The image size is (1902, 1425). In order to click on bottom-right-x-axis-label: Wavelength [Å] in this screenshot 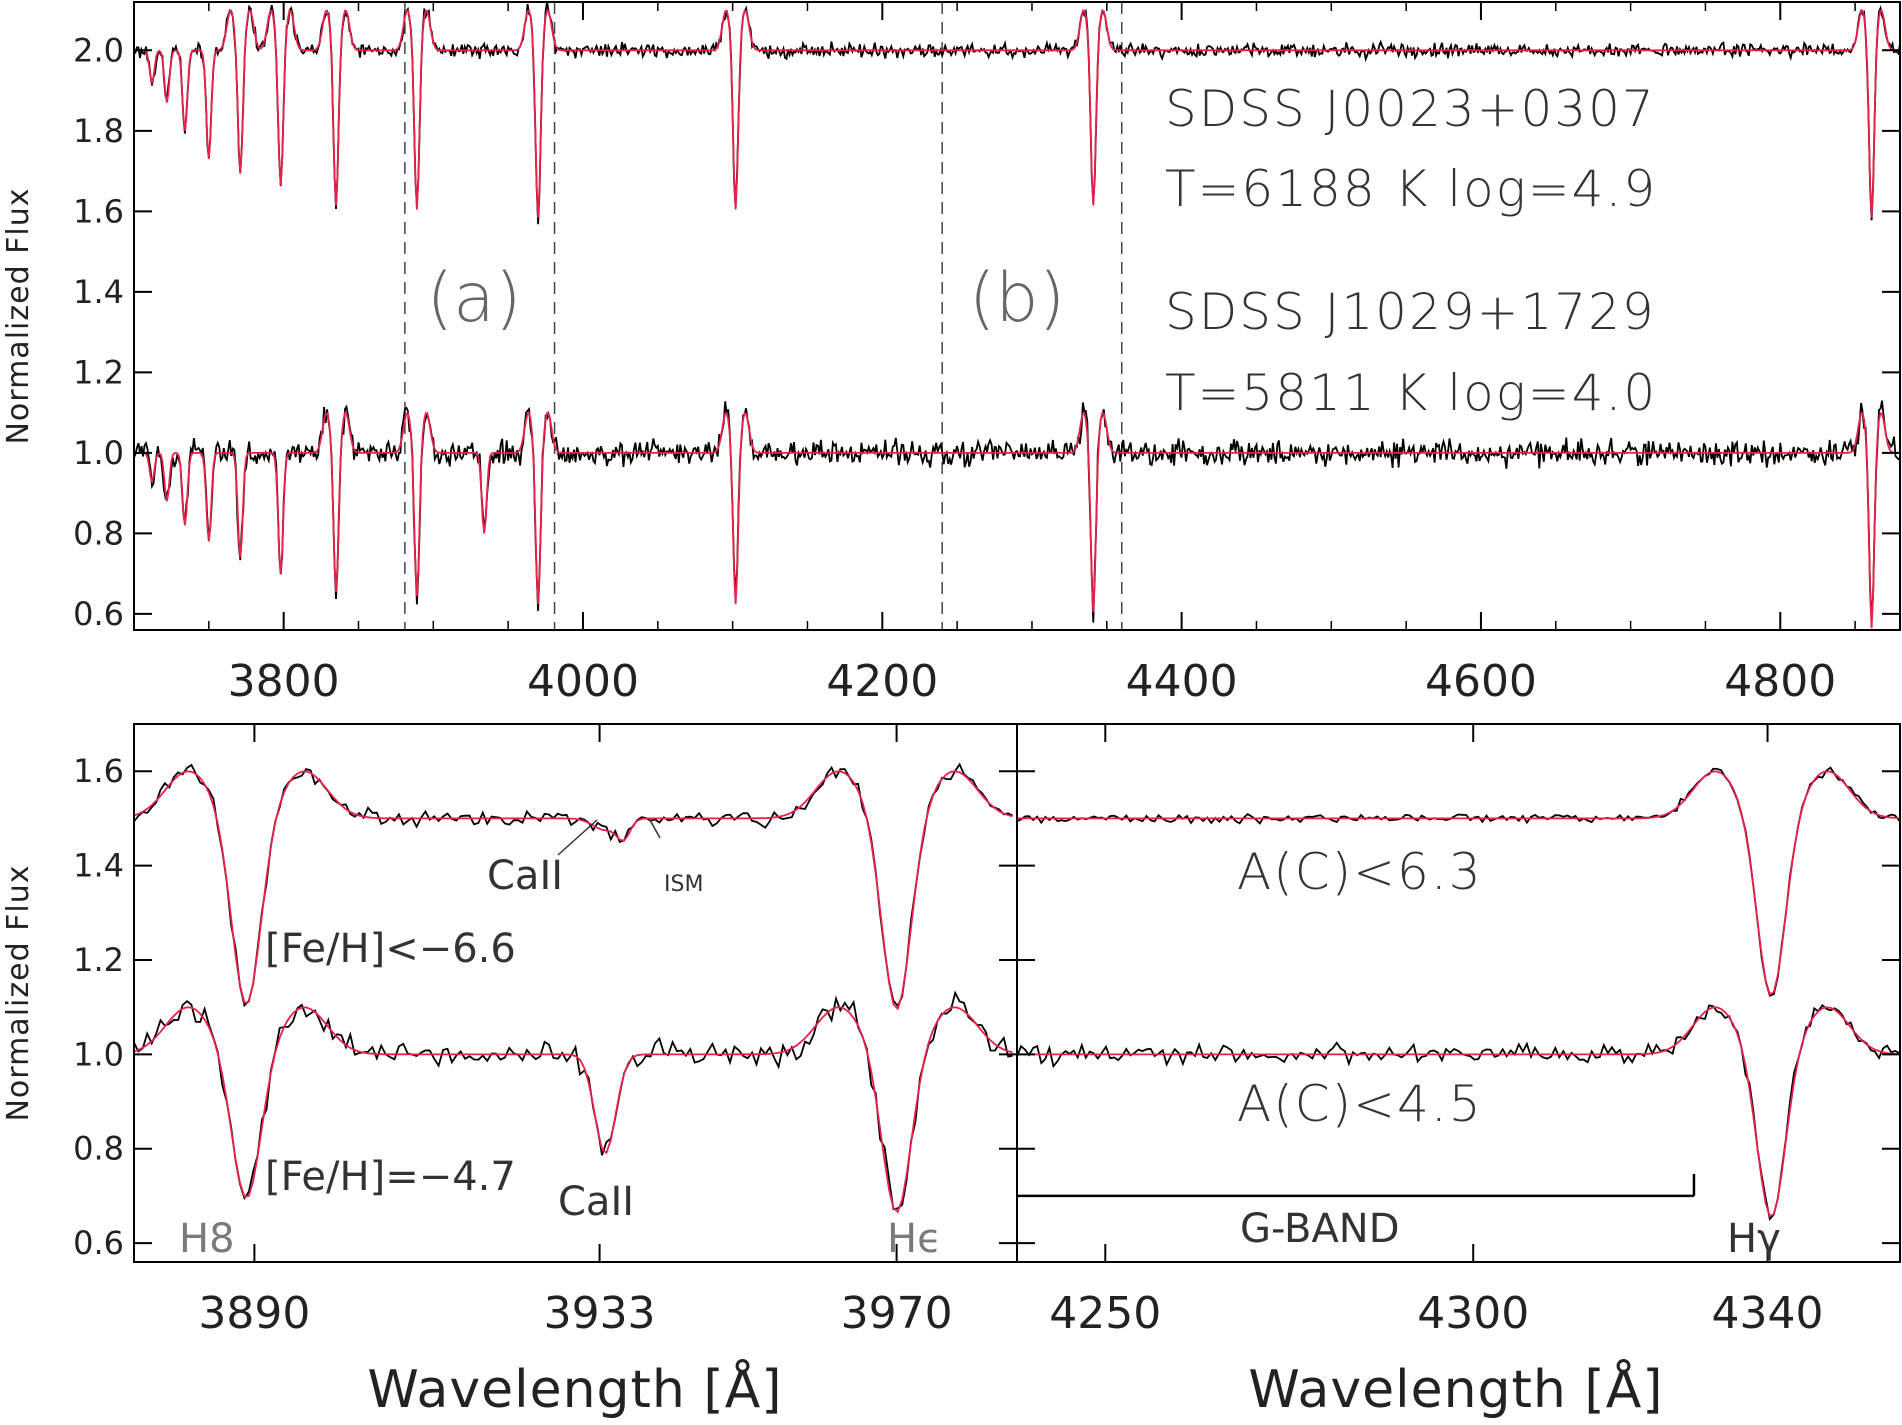, I will do `click(1455, 1389)`.